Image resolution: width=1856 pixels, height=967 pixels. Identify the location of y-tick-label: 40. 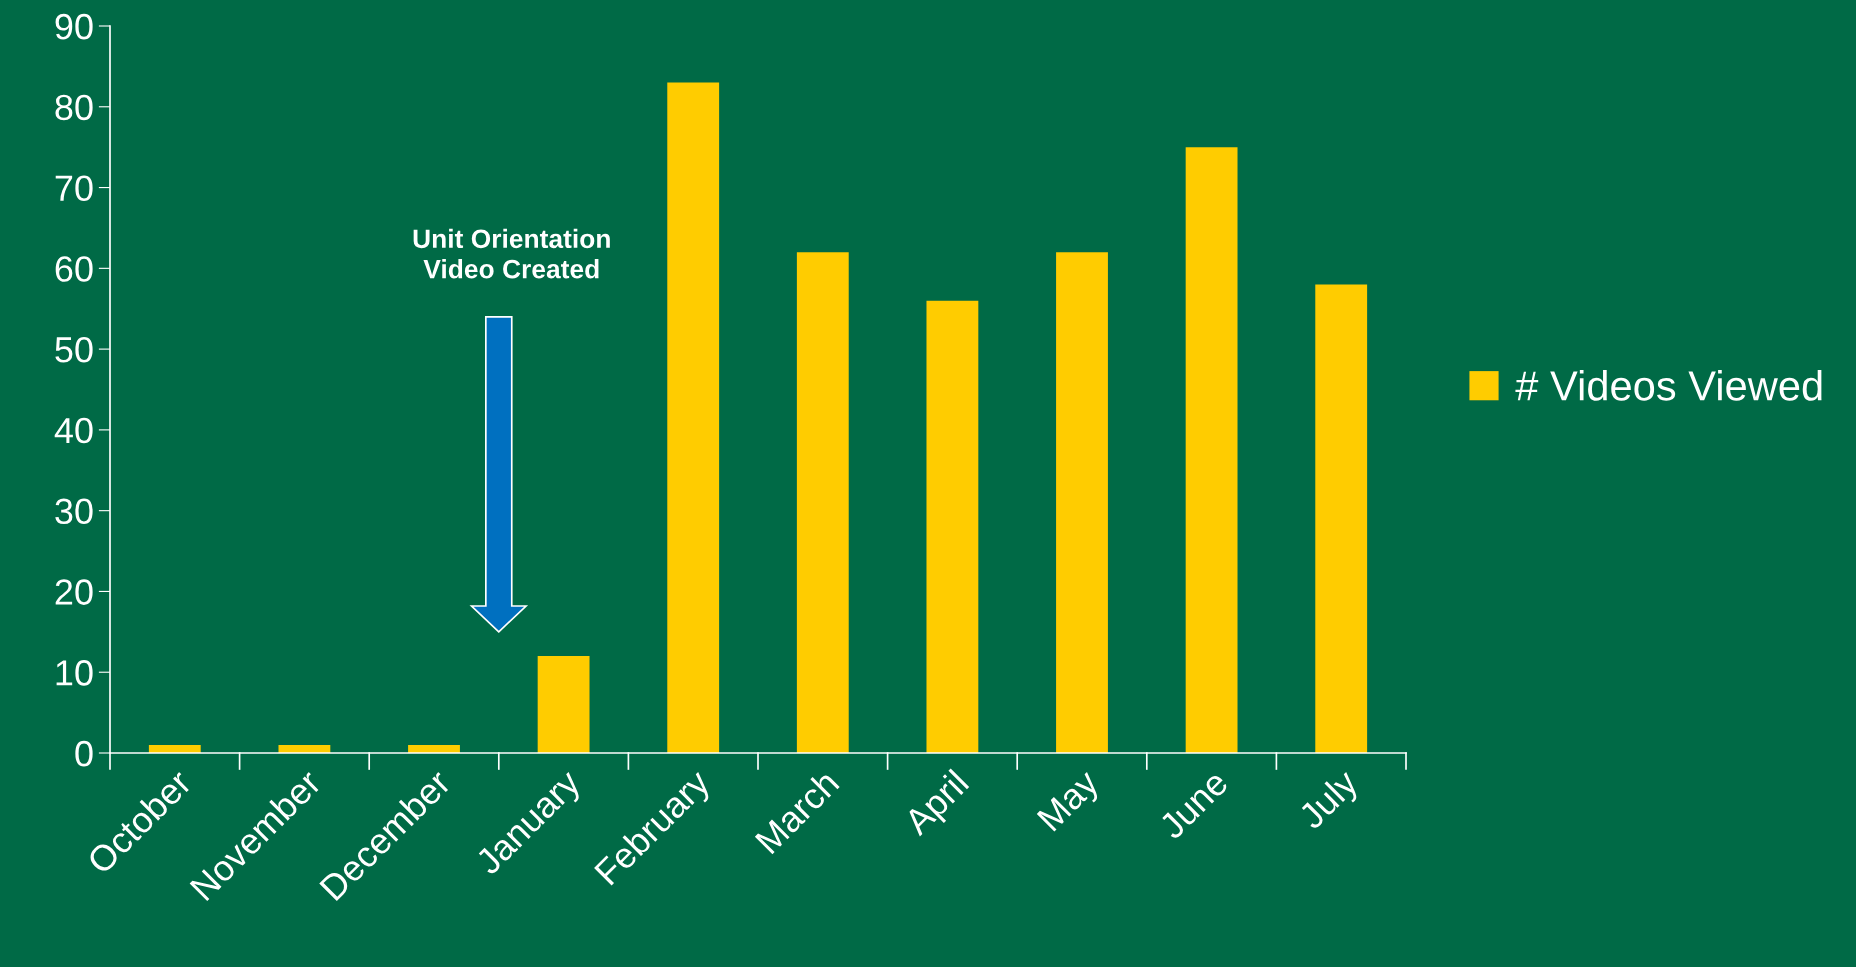
(73, 430).